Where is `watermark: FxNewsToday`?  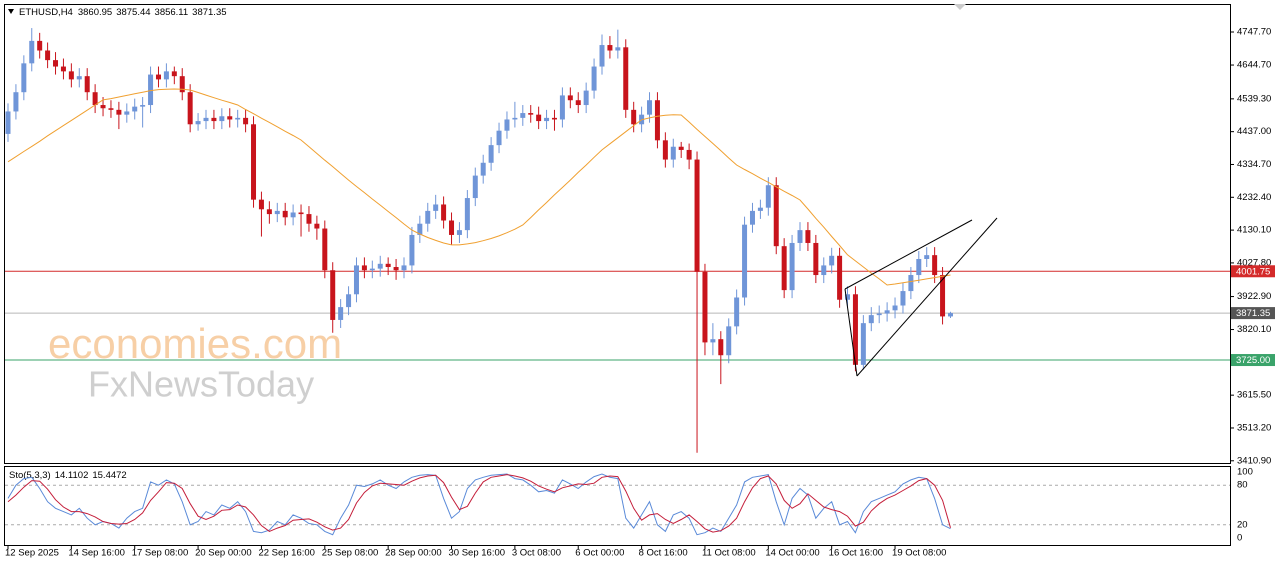
watermark: FxNewsToday is located at coordinates (201, 384).